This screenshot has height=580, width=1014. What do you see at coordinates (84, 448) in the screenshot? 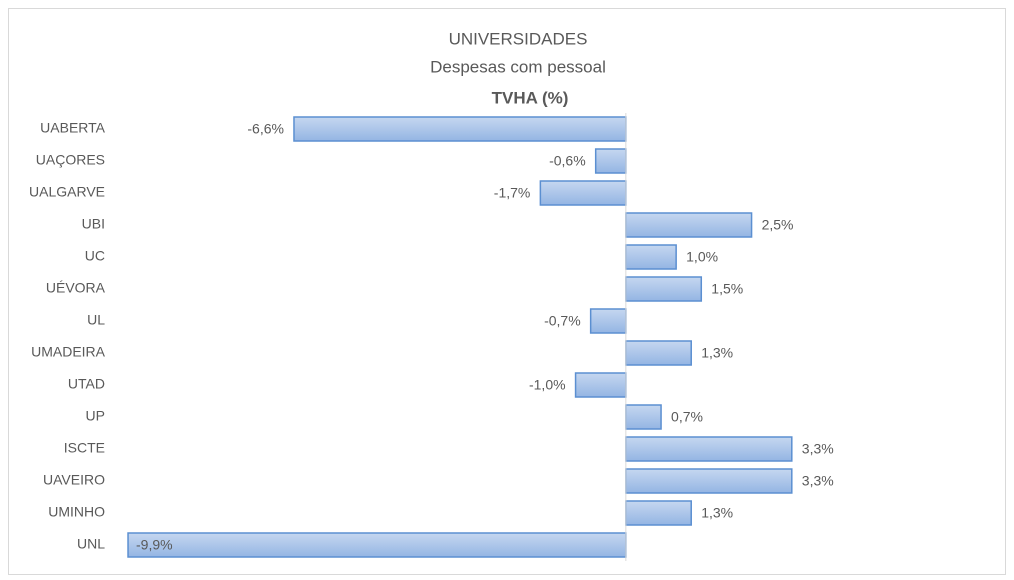
I see `y-tick-label: ISCTE` at bounding box center [84, 448].